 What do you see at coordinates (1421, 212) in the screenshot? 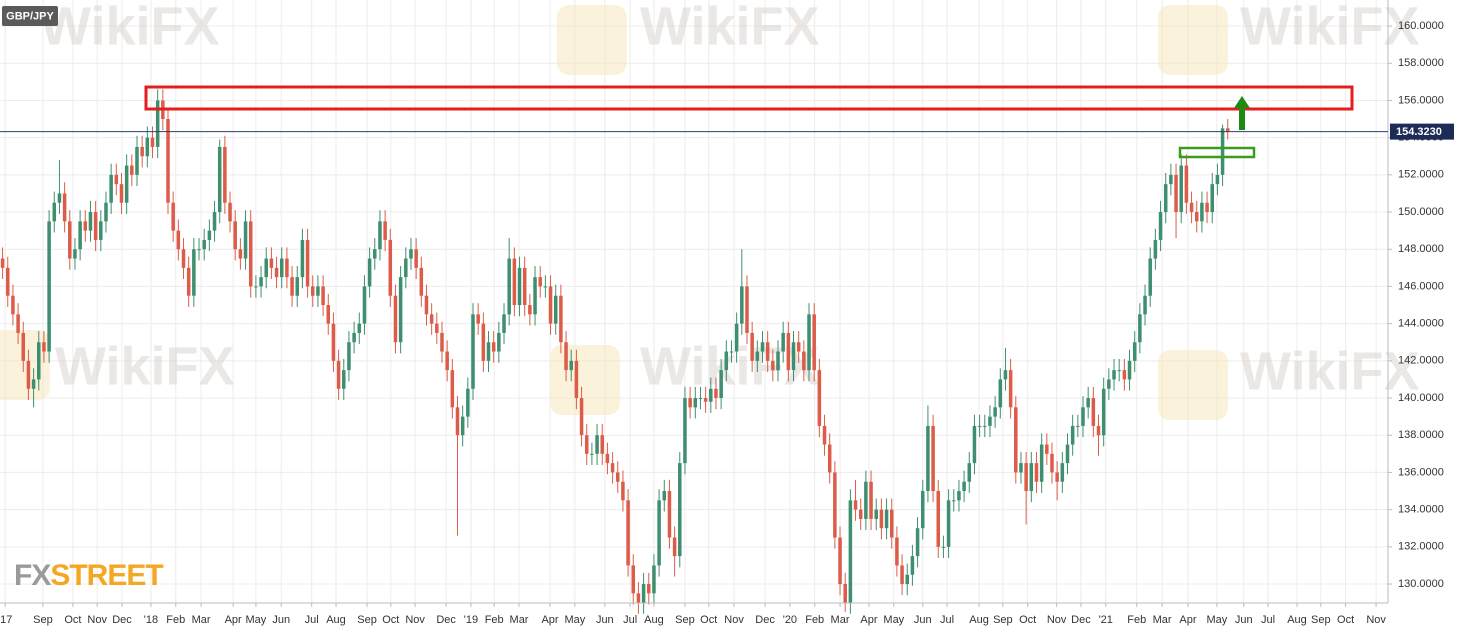
I see `y-tick-label: 150.0000` at bounding box center [1421, 212].